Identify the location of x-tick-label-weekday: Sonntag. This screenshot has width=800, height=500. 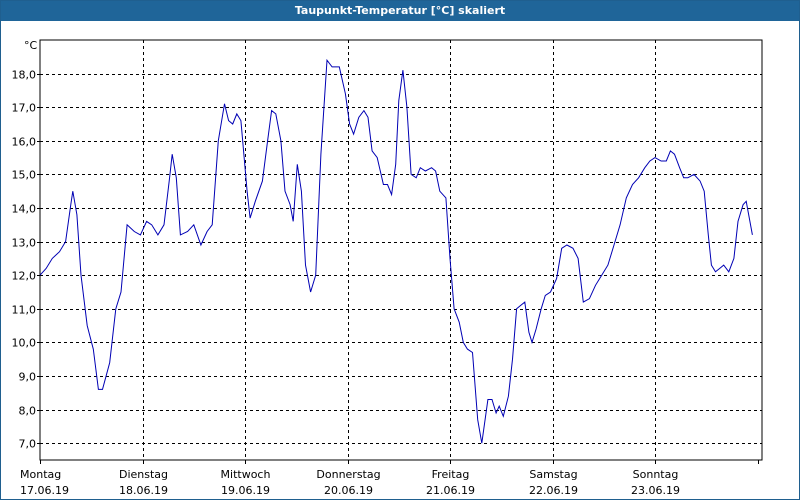
(656, 474).